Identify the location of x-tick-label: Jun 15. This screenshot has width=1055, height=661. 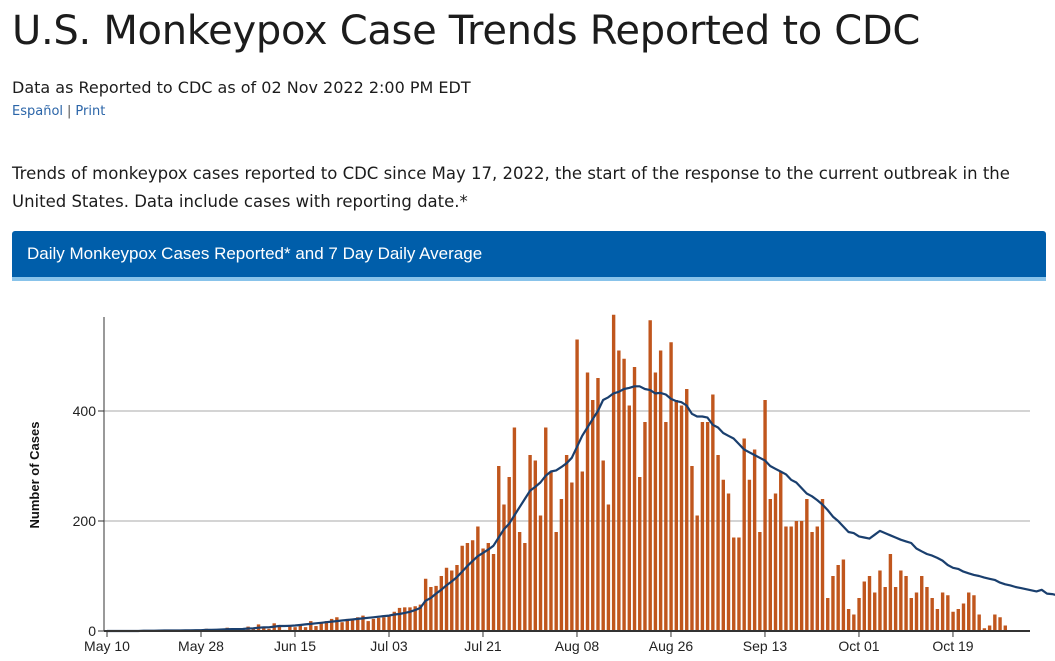
(295, 646).